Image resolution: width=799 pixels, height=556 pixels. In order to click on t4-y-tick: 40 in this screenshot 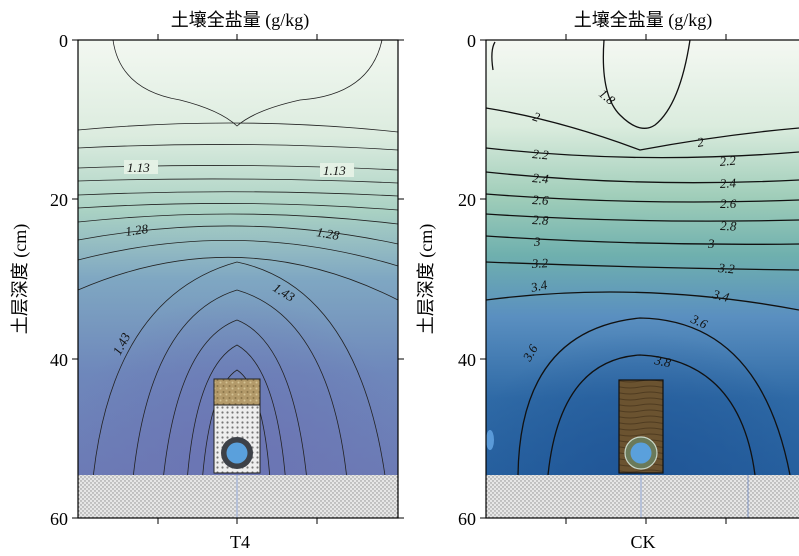, I will do `click(59, 360)`.